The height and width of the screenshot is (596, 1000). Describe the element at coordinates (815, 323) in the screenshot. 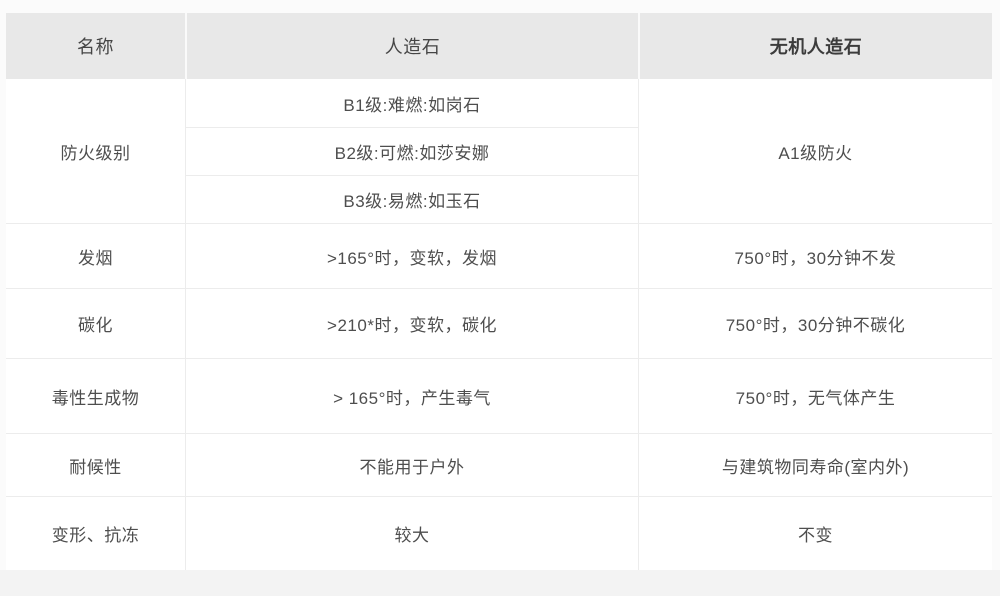

I see `cell-carbonization-inorganic: 750°时，30分钟不碳化` at that location.